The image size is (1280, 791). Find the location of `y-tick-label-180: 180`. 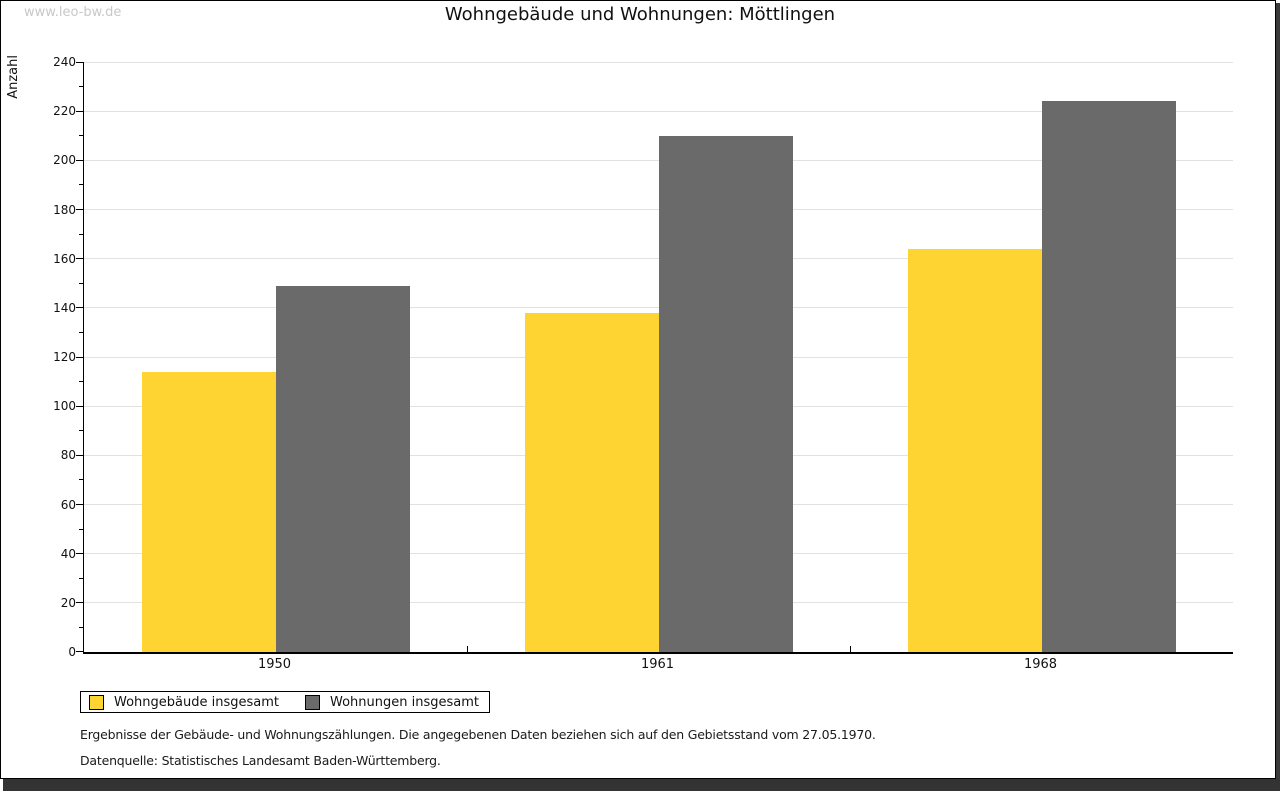

y-tick-label-180: 180 is located at coordinates (64, 209).